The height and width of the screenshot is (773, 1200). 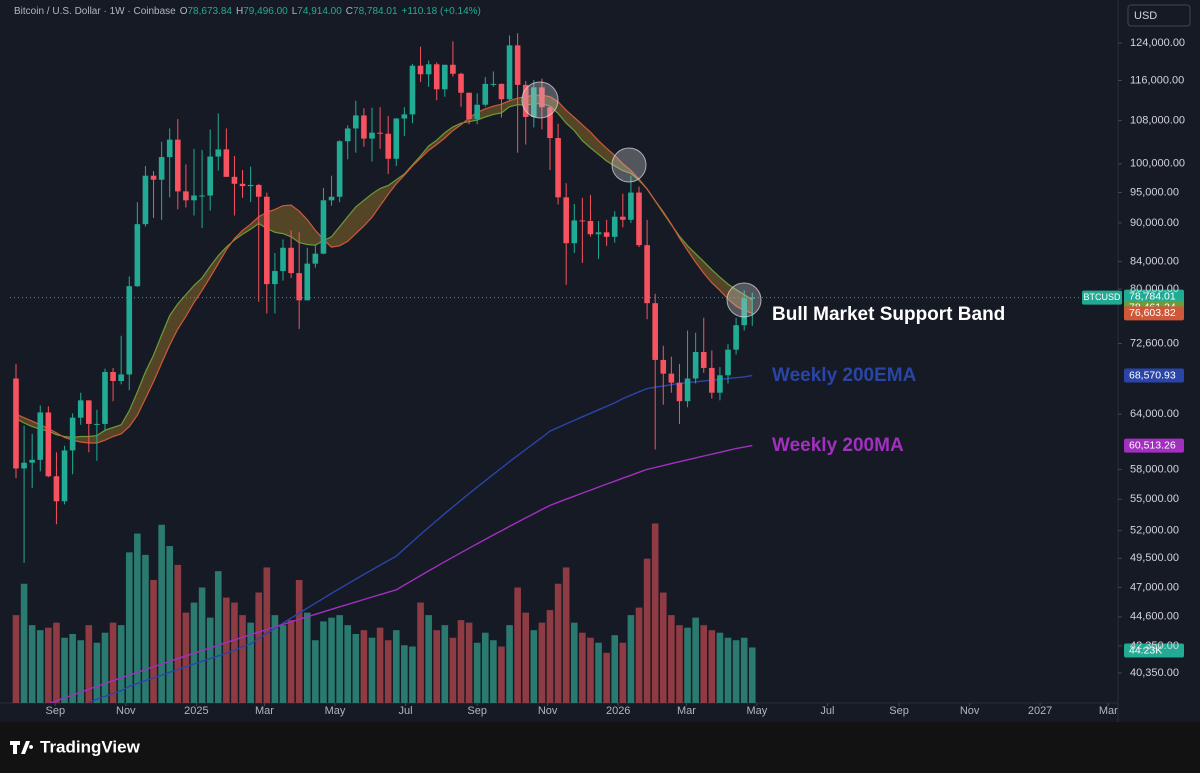 I want to click on annotation: Bull Market Support Band, so click(x=888, y=314).